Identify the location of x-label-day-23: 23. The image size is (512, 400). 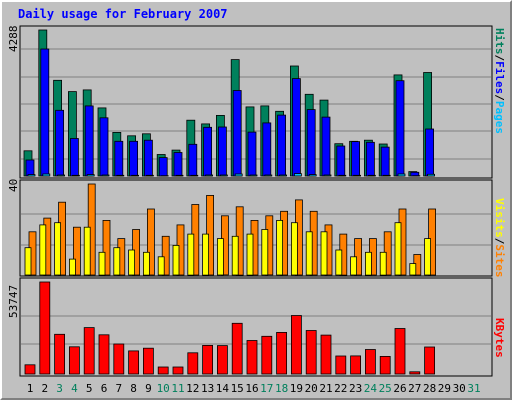
(355, 388).